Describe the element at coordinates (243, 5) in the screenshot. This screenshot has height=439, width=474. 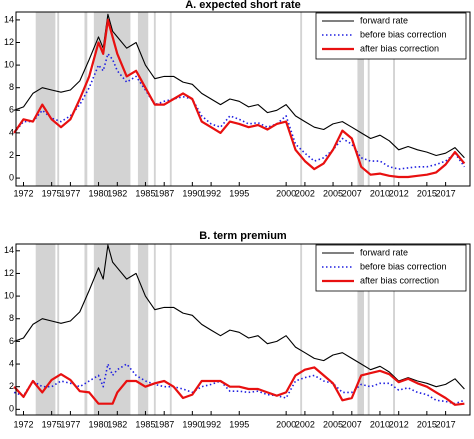
I see `chart-title: A. expected short rate` at that location.